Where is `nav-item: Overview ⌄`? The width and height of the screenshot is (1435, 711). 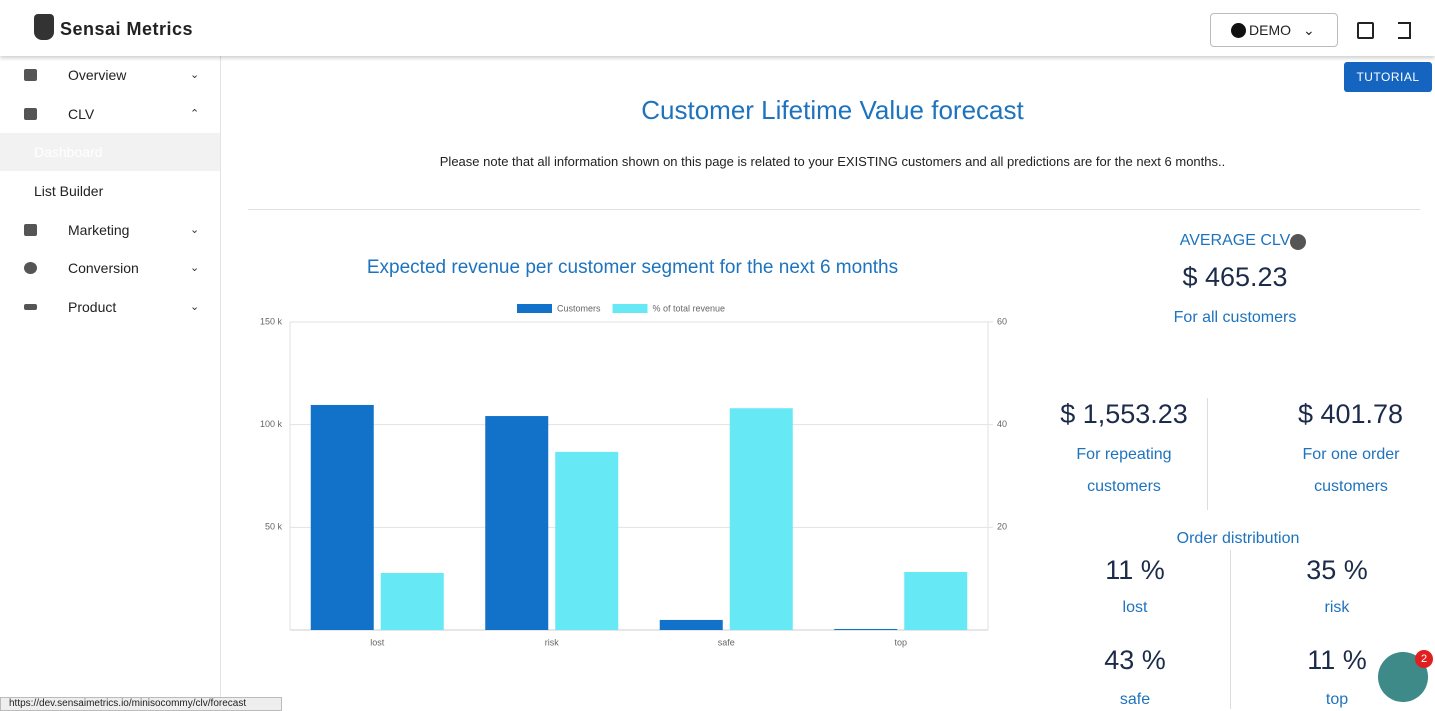 nav-item: Overview ⌄ is located at coordinates (110, 75).